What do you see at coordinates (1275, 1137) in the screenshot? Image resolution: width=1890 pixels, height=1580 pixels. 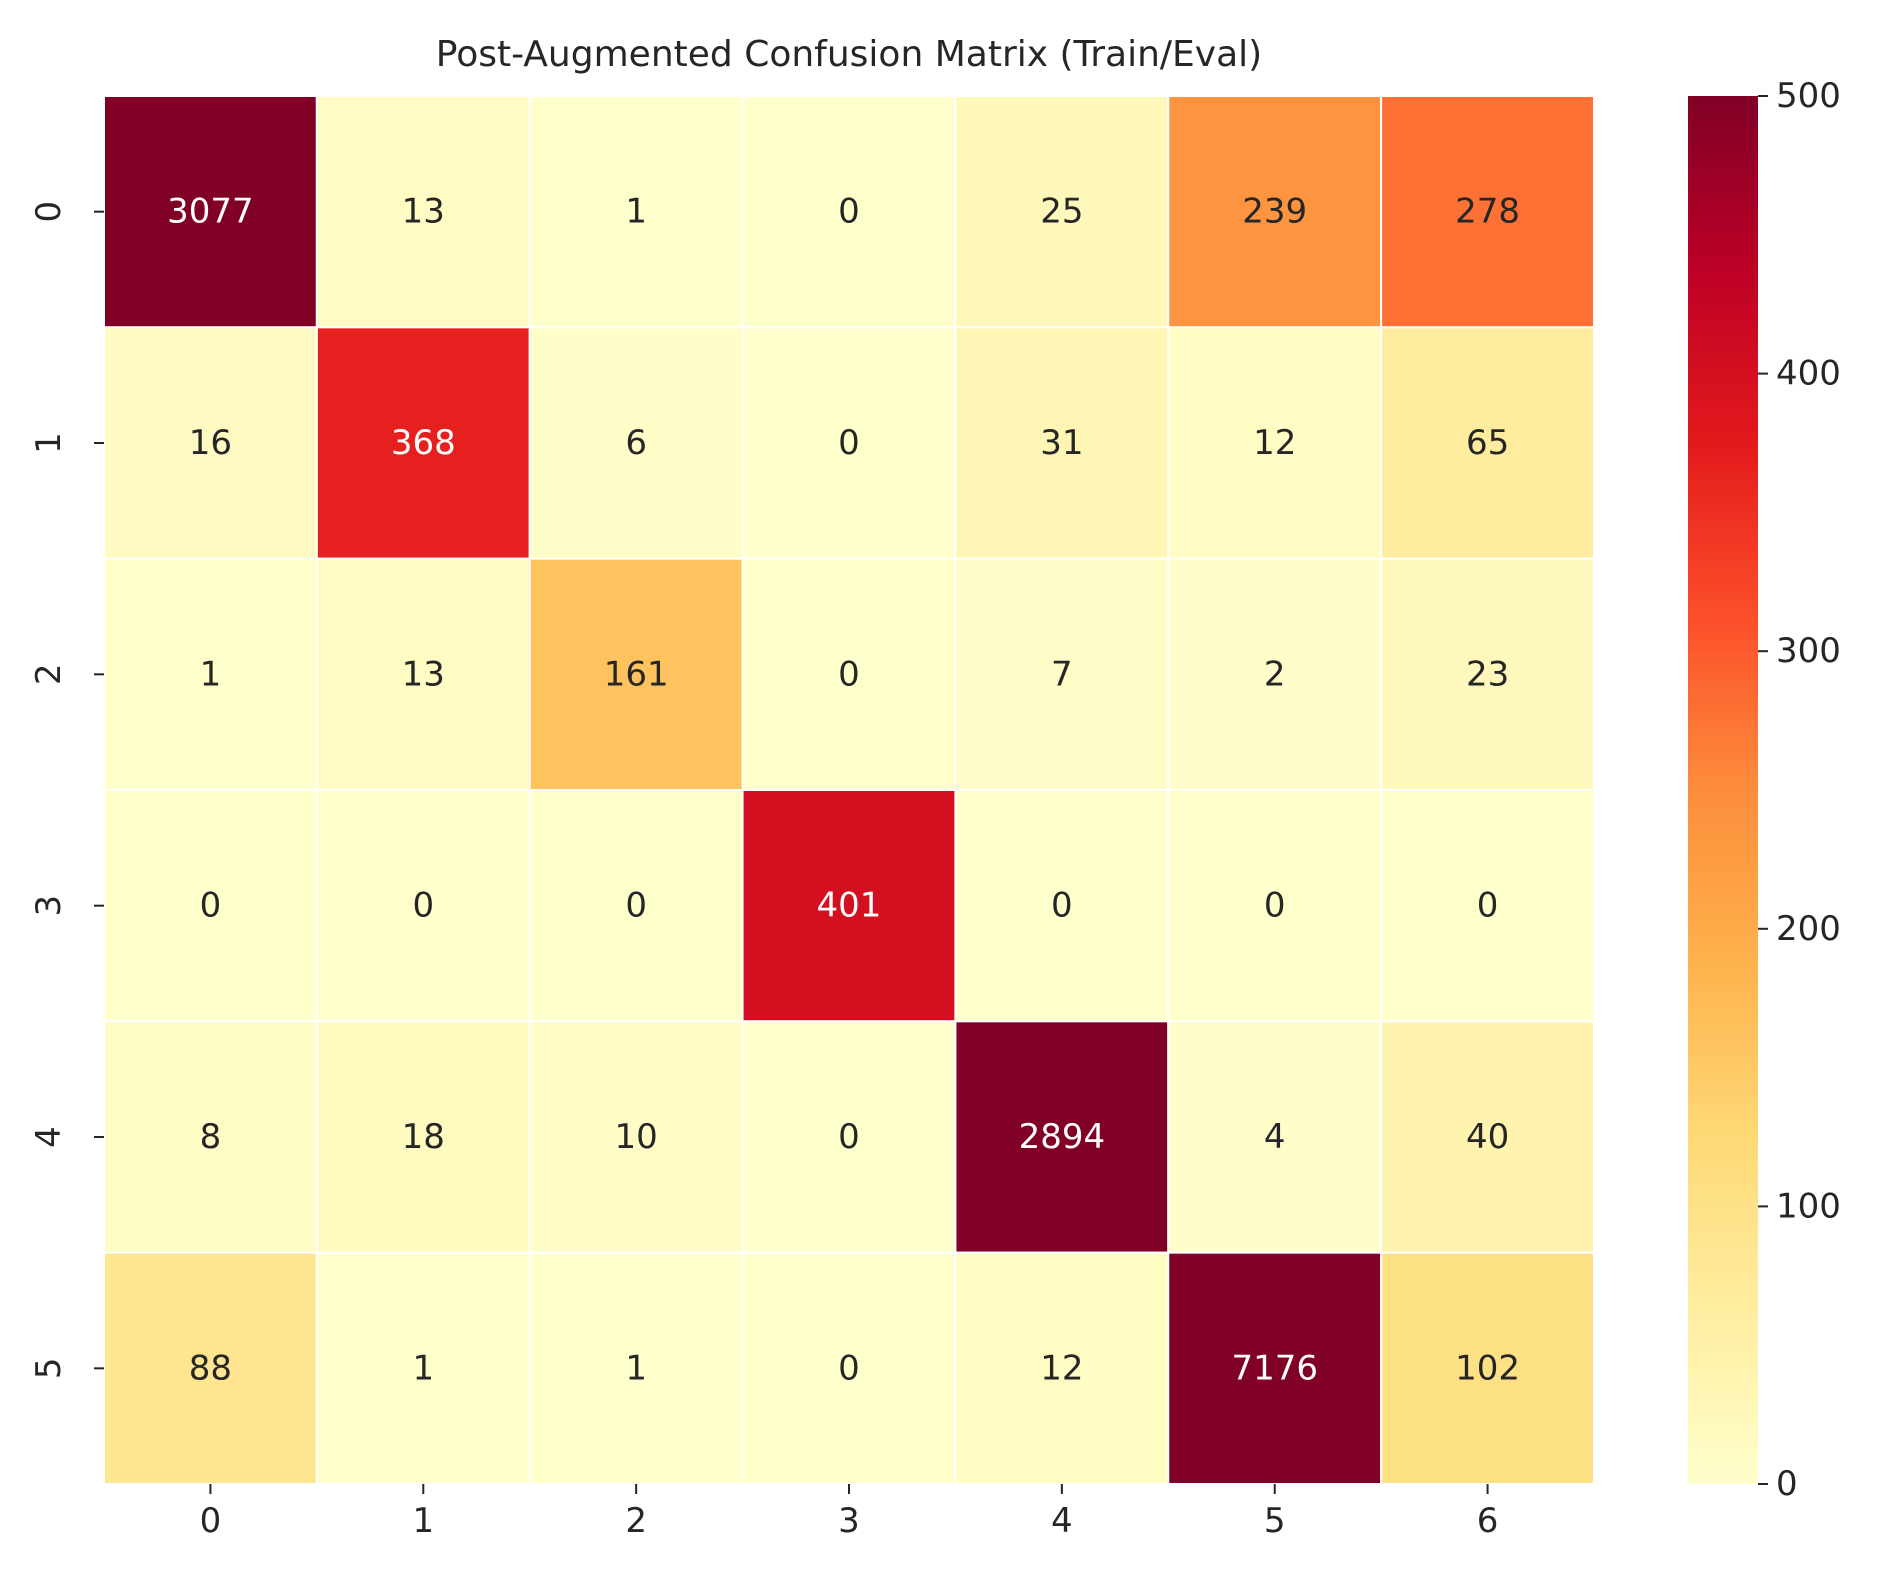 I see `cell-value-label: 4` at bounding box center [1275, 1137].